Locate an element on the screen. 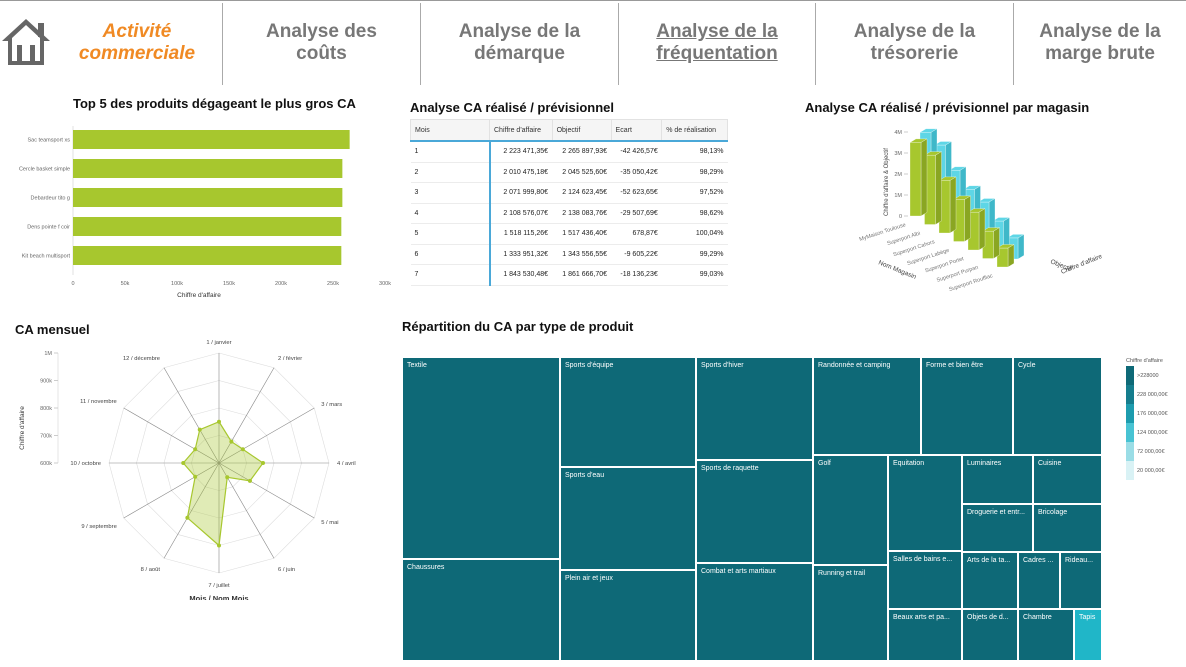 The image size is (1186, 667). tab-analyse-marge-brute: Analyse de la marge brute is located at coordinates (1100, 42).